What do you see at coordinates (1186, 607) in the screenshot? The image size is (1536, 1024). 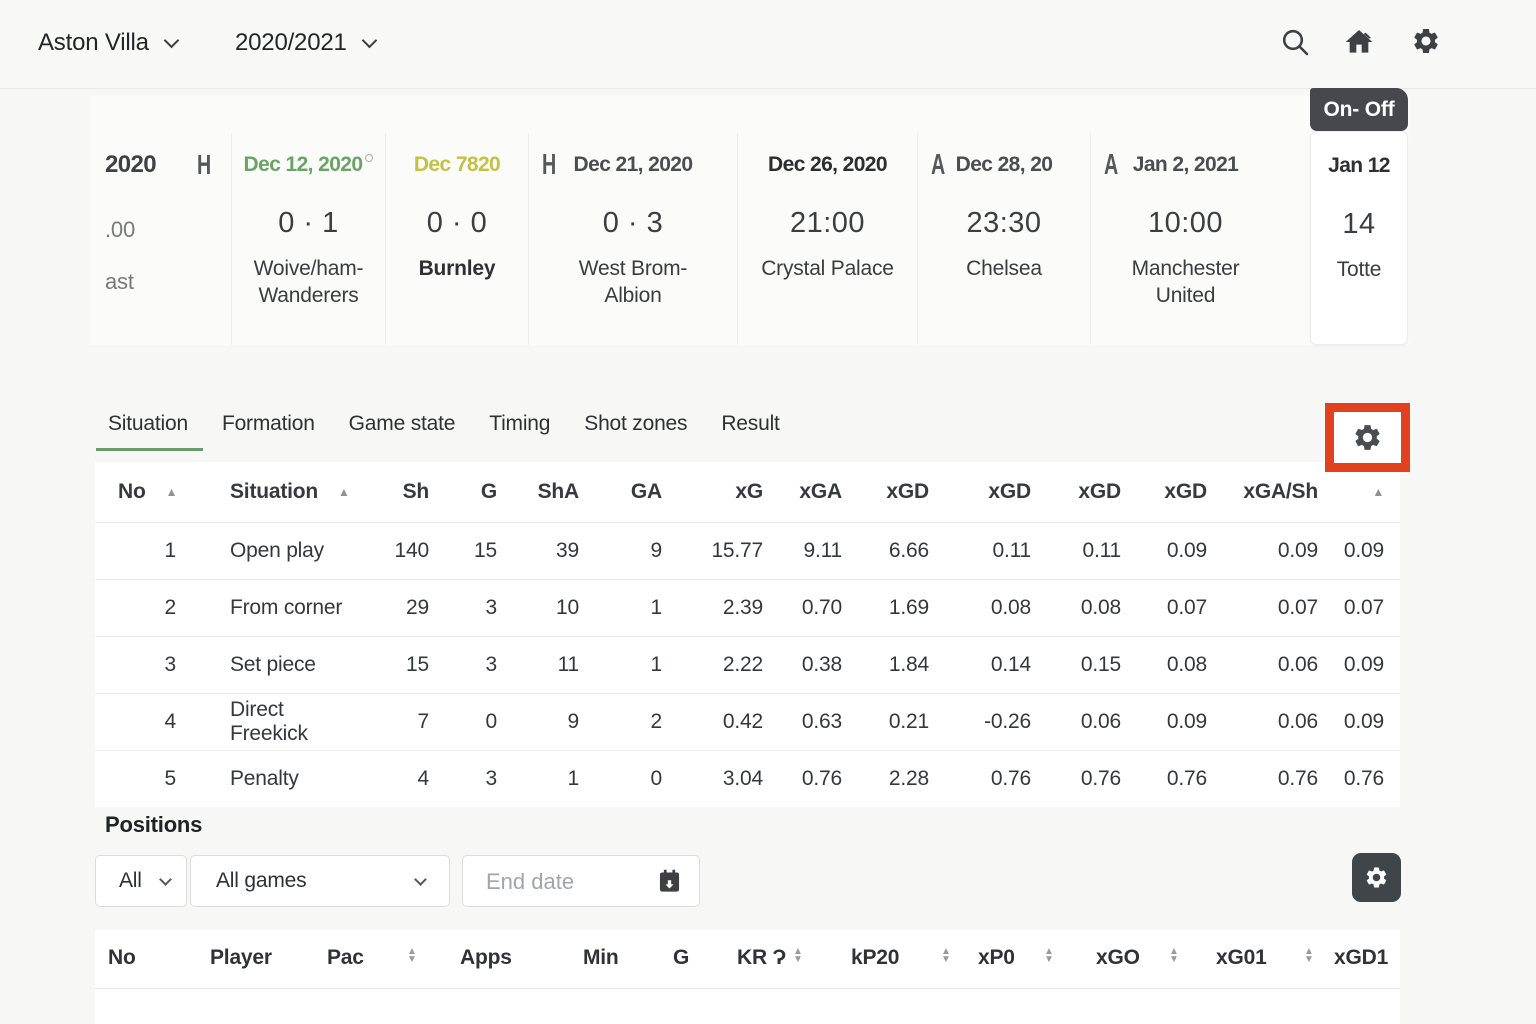 I see `value-cell: 0.07` at bounding box center [1186, 607].